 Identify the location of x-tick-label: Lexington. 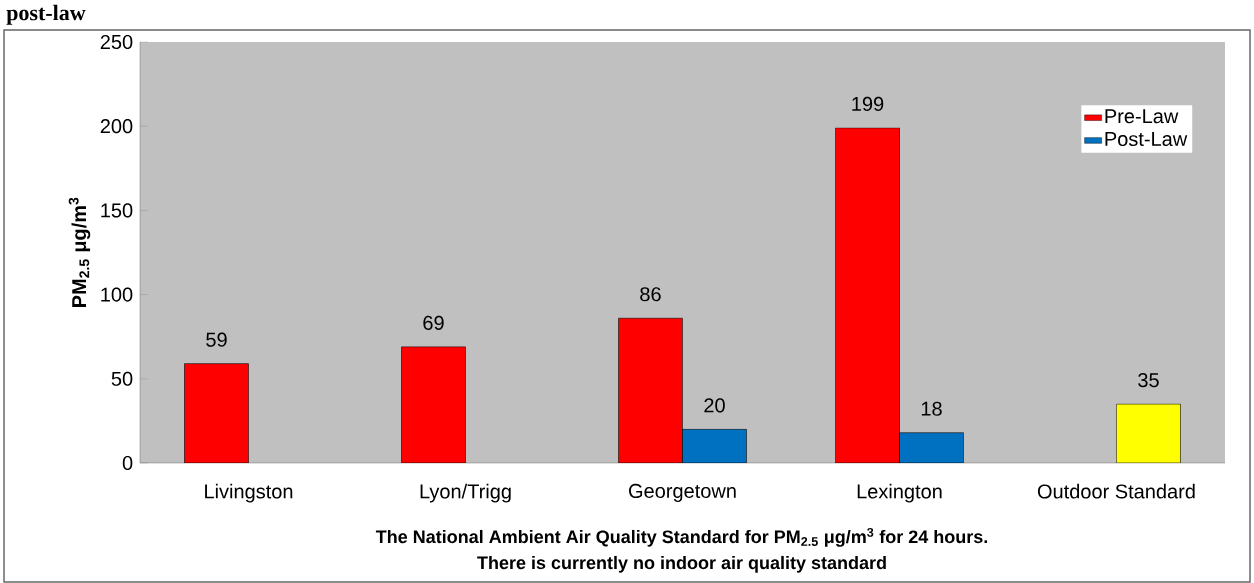
(899, 493).